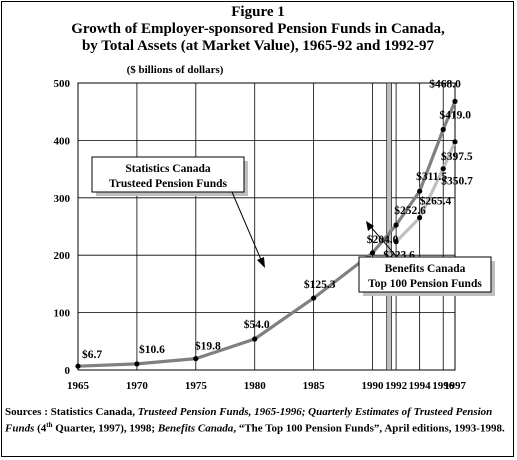  I want to click on statcan-callout-arrowhead, so click(261, 262).